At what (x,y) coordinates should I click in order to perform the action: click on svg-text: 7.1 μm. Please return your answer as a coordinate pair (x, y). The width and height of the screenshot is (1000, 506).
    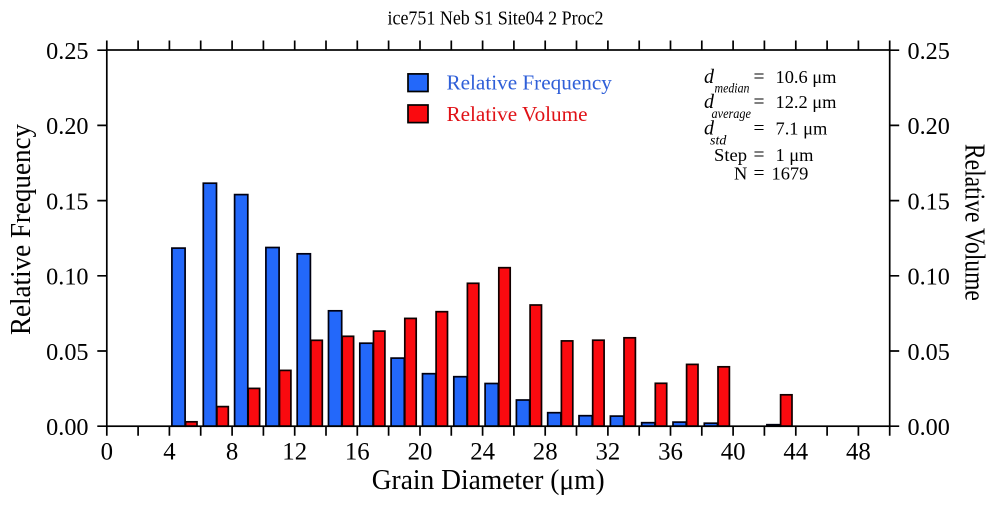
    Looking at the image, I should click on (802, 129).